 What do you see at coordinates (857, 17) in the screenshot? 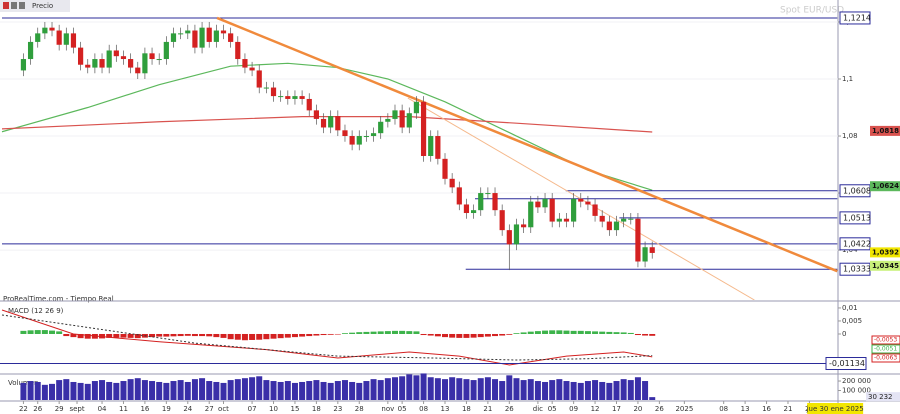
I see `level-label: 1,1214` at bounding box center [857, 17].